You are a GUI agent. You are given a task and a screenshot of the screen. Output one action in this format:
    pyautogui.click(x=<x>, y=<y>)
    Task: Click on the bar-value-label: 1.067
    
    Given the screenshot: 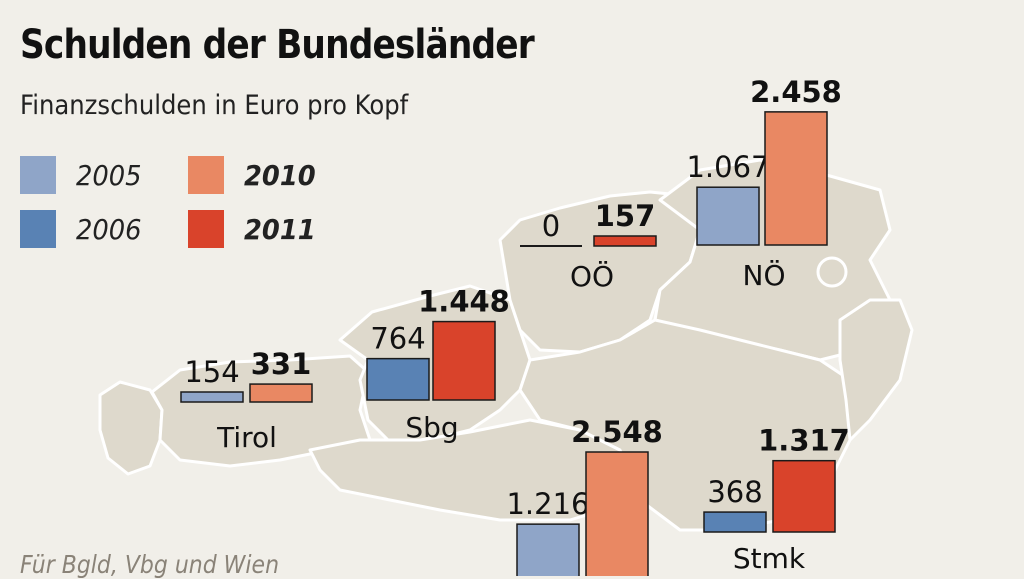 What is the action you would take?
    pyautogui.click(x=727, y=167)
    